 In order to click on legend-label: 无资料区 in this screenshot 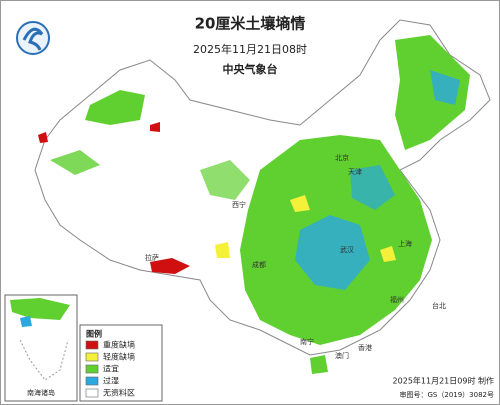, I will do `click(119, 393)`.